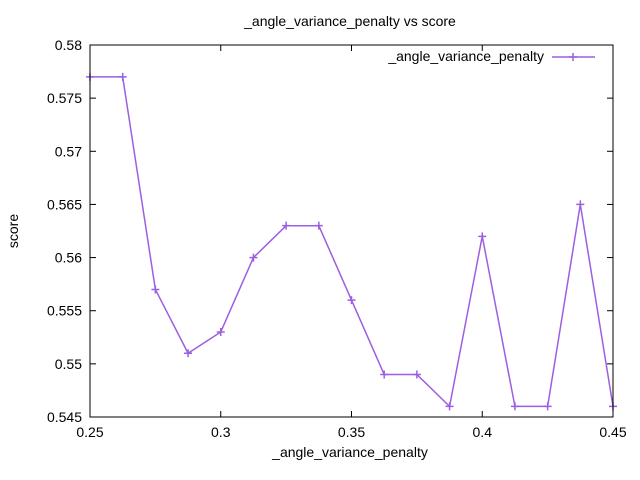 This screenshot has width=640, height=480. Describe the element at coordinates (68, 45) in the screenshot. I see `y-tick-label: 0.58` at that location.